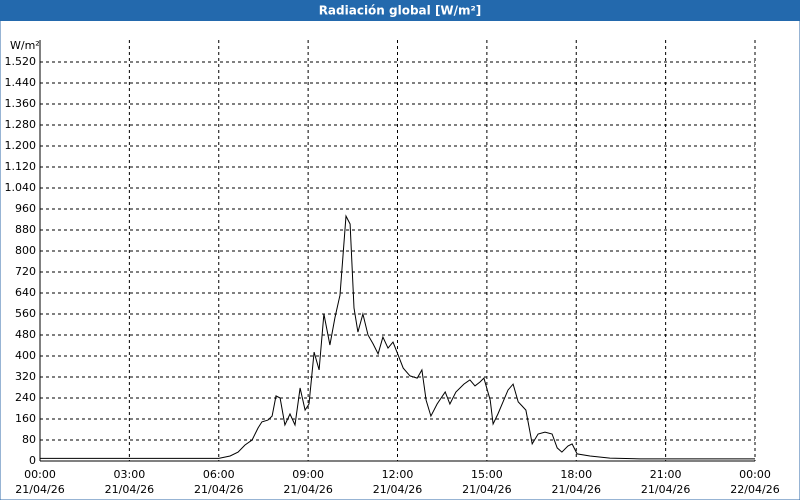  Describe the element at coordinates (25, 292) in the screenshot. I see `y-tick-label: 640` at that location.